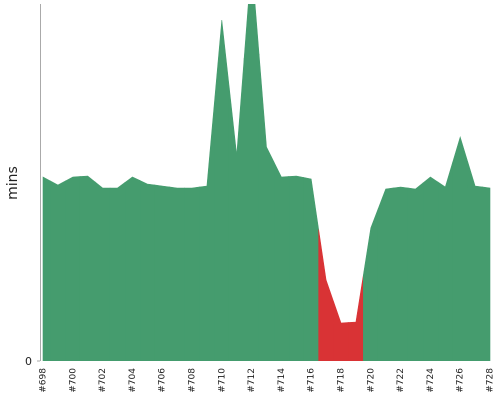  I want to click on x-tick-label: #702, so click(103, 380).